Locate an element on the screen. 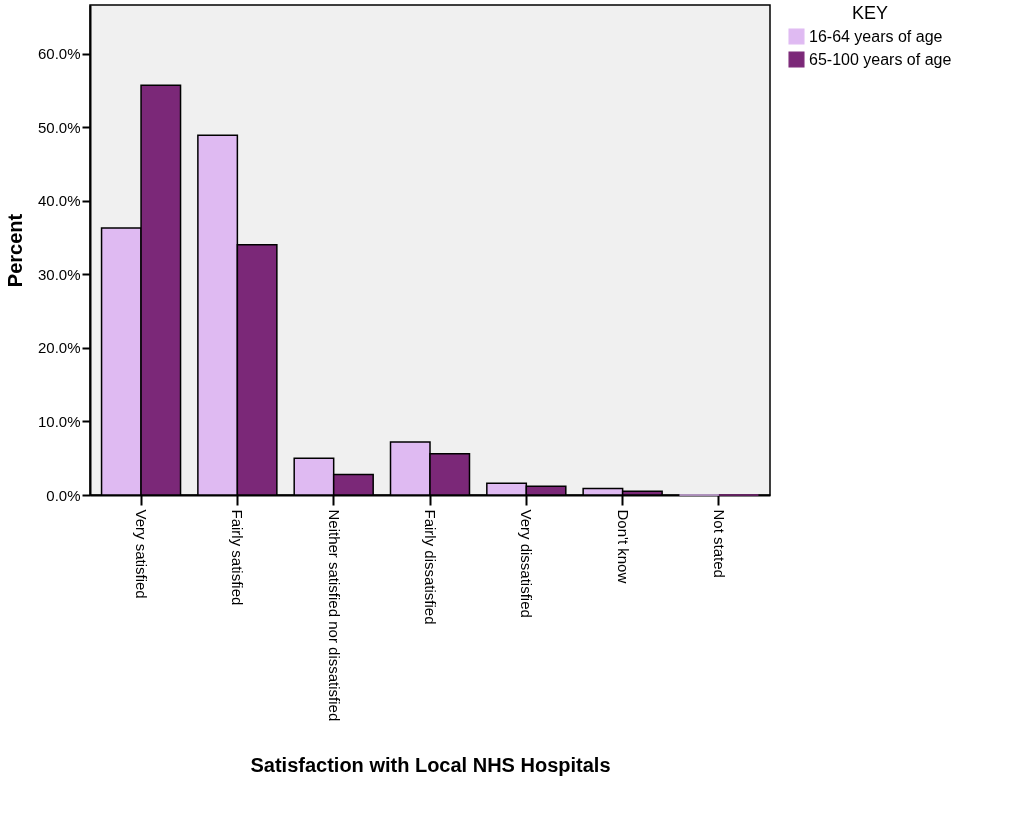 The width and height of the screenshot is (1024, 840). x-tick-label: Don't know is located at coordinates (623, 546).